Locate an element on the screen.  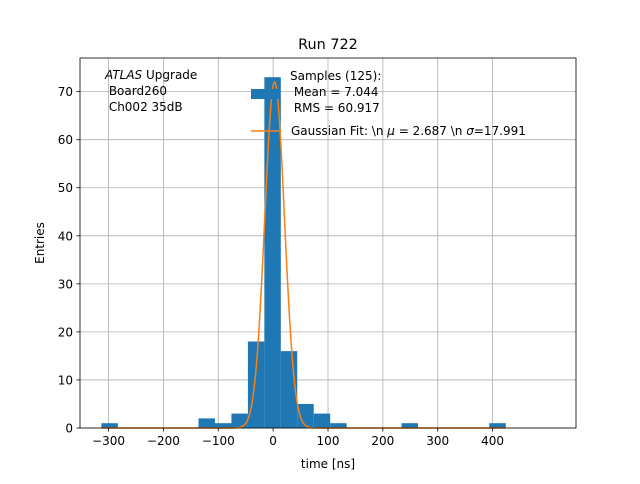
x-axis-ticks: −300 −200 −100 0 100 200 300 400 is located at coordinates (298, 438).